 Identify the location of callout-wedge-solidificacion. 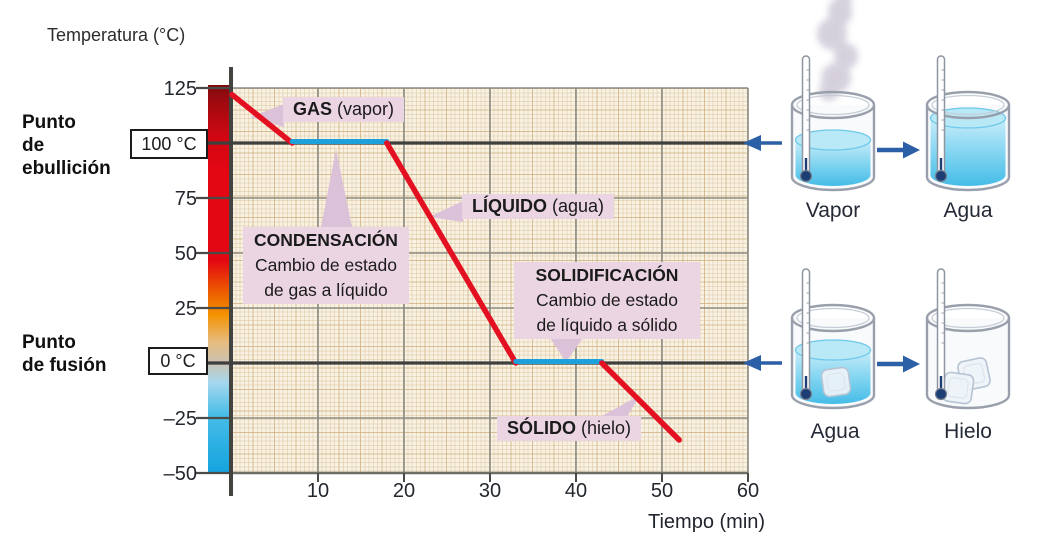
(566, 350).